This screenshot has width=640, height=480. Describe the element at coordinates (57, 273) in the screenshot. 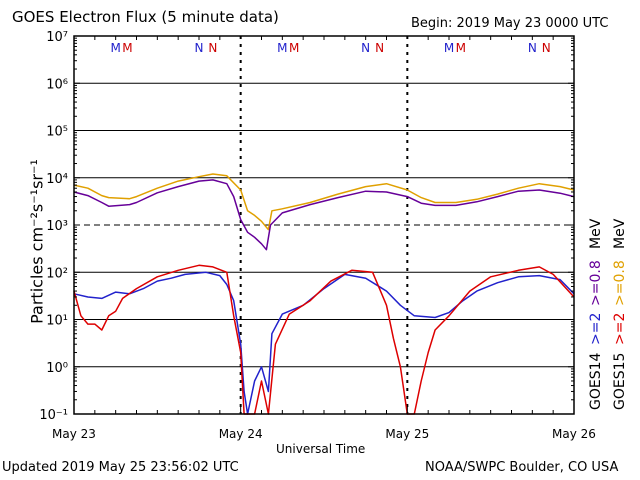

I see `y-tick-label: 10²` at that location.